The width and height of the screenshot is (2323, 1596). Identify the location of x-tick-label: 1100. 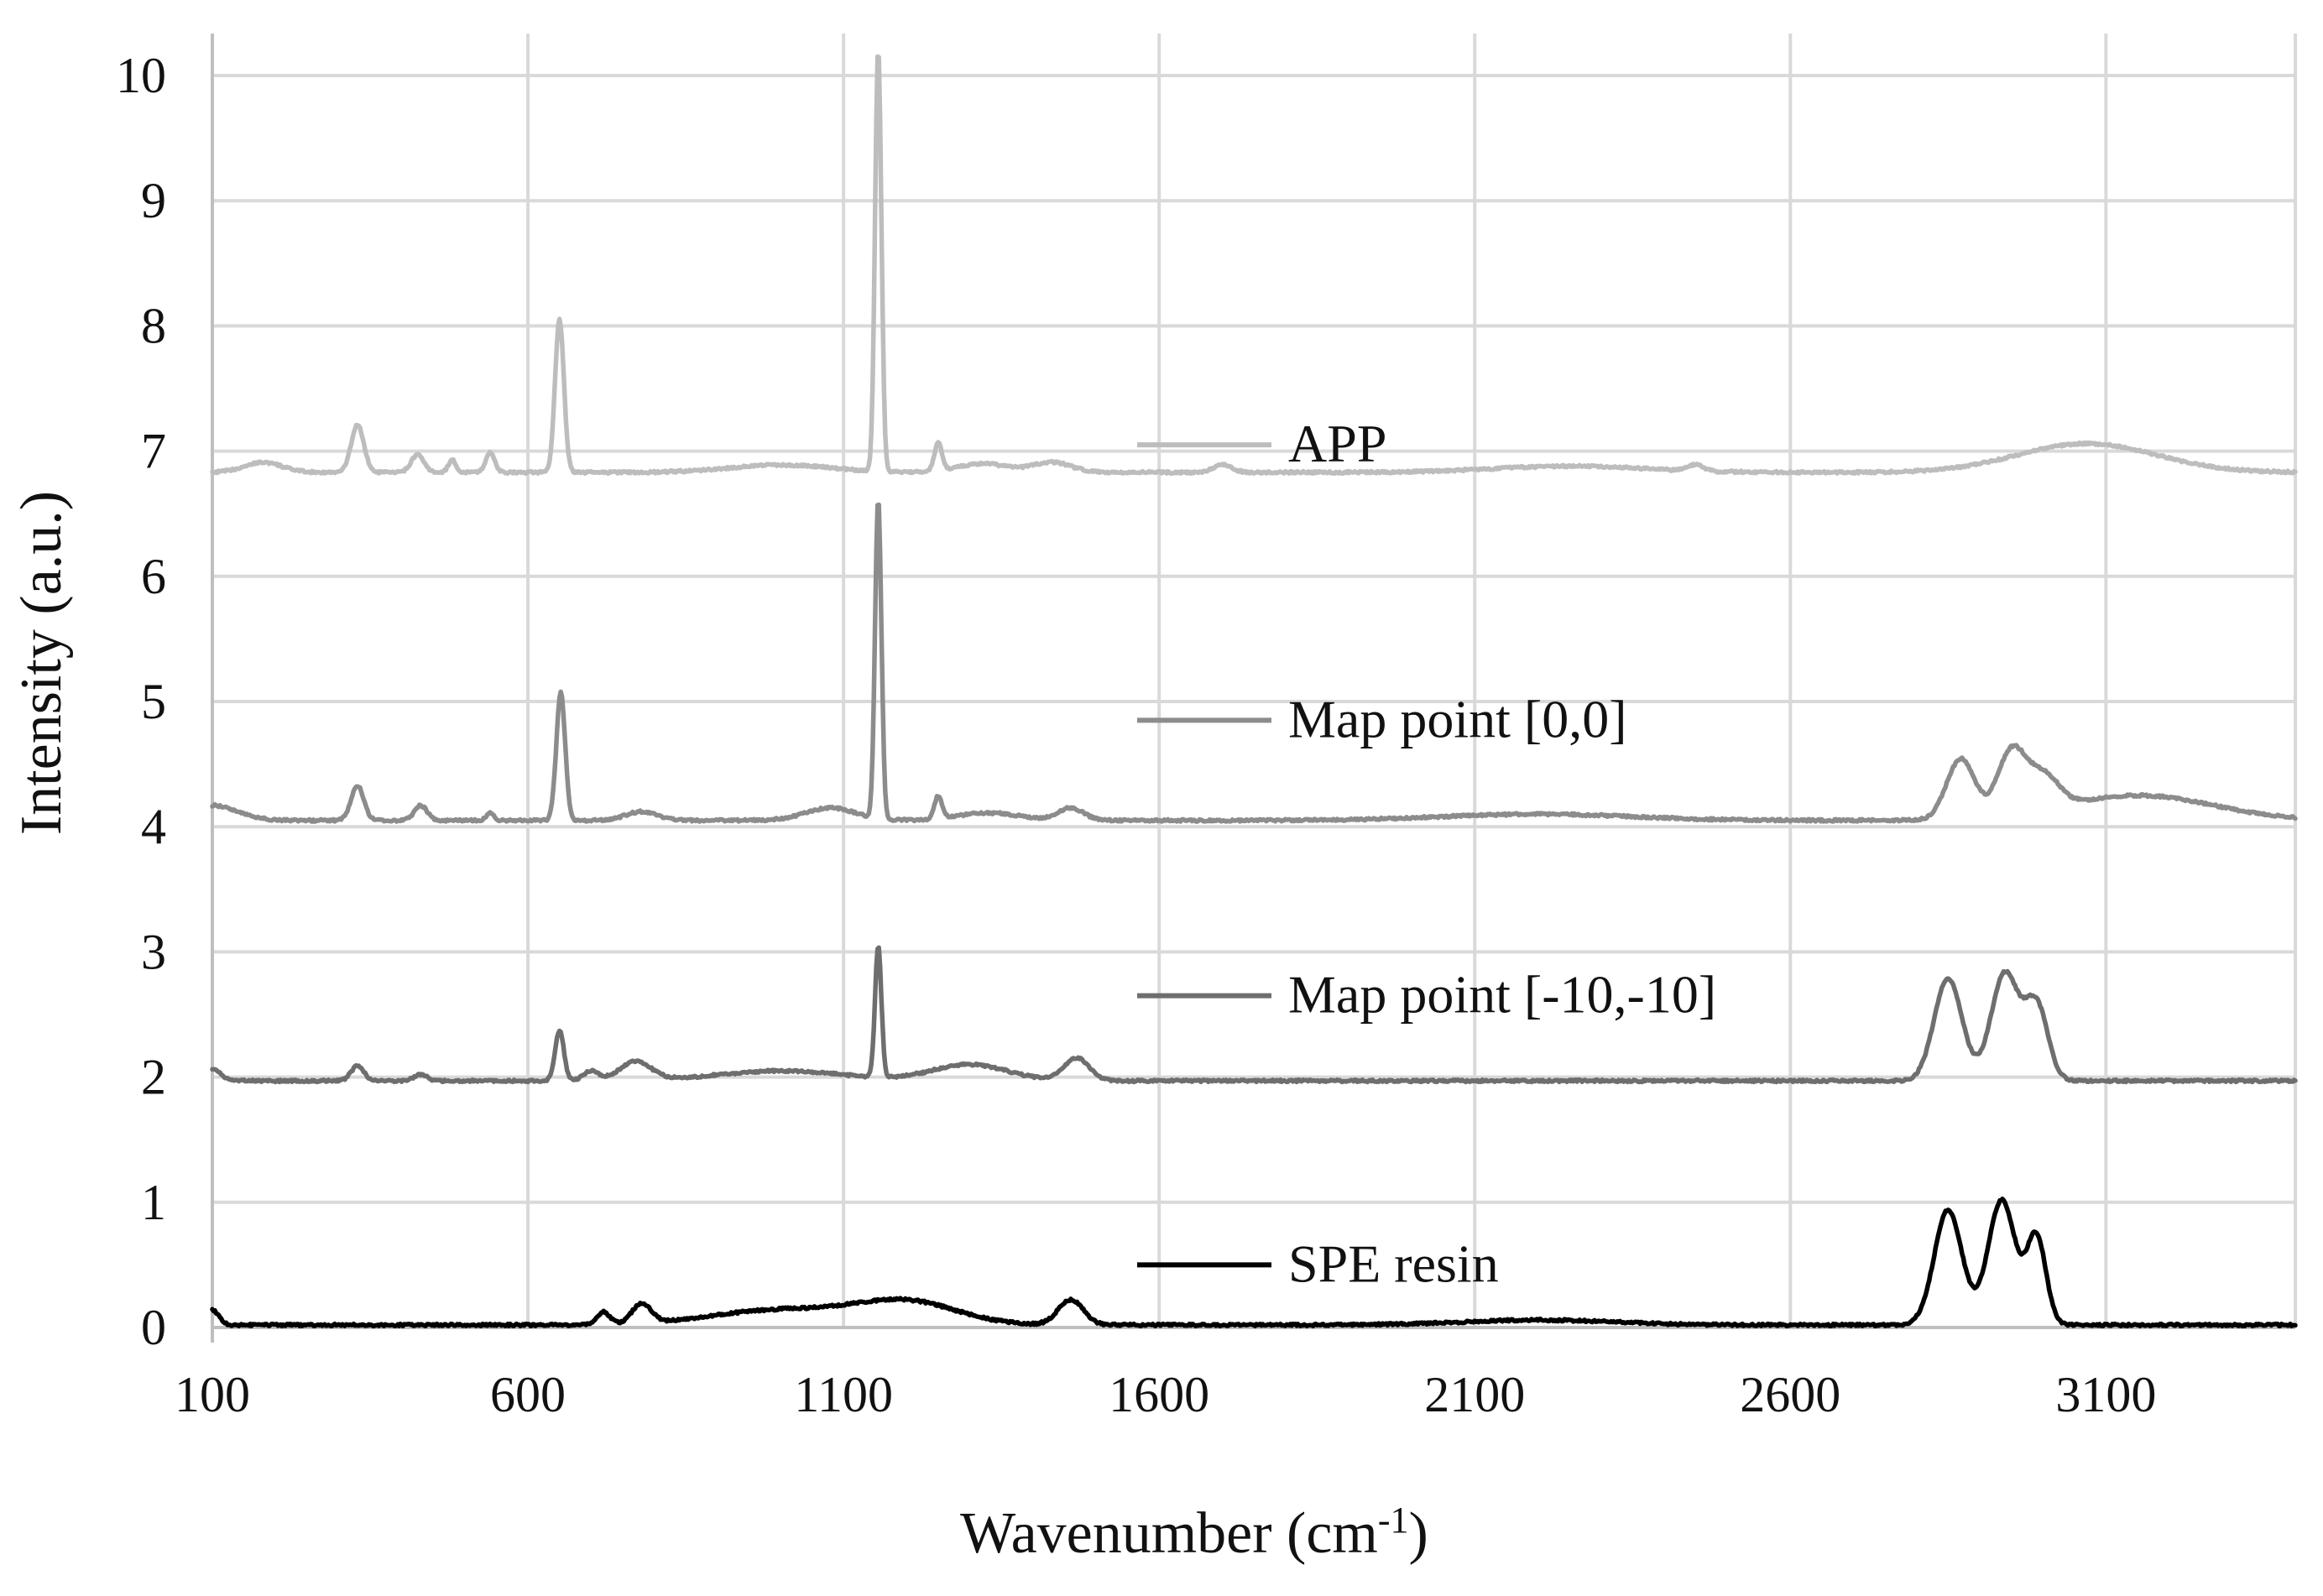
(843, 1394).